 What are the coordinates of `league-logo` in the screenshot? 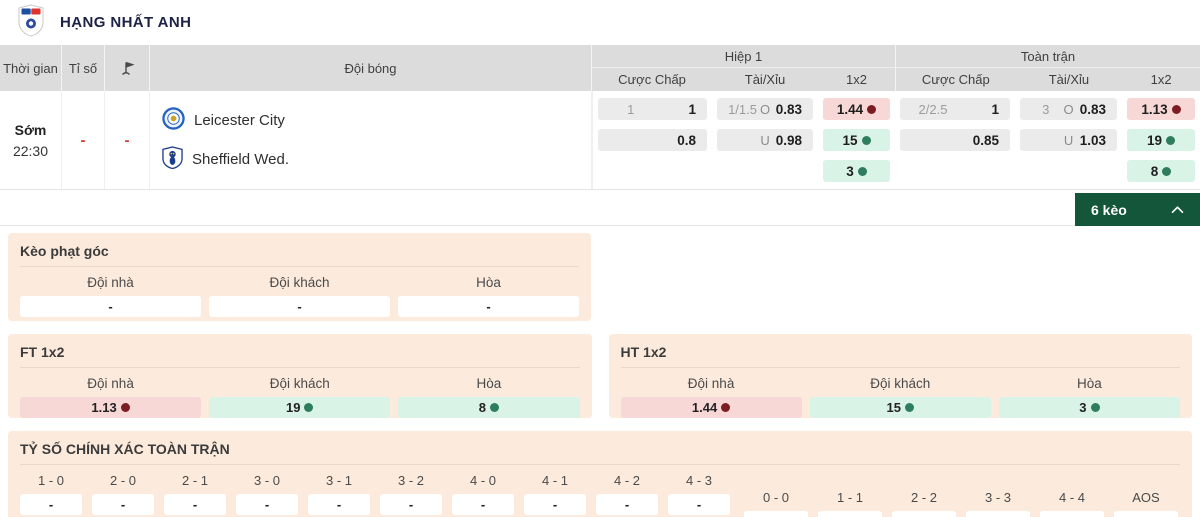 It's located at (31, 22).